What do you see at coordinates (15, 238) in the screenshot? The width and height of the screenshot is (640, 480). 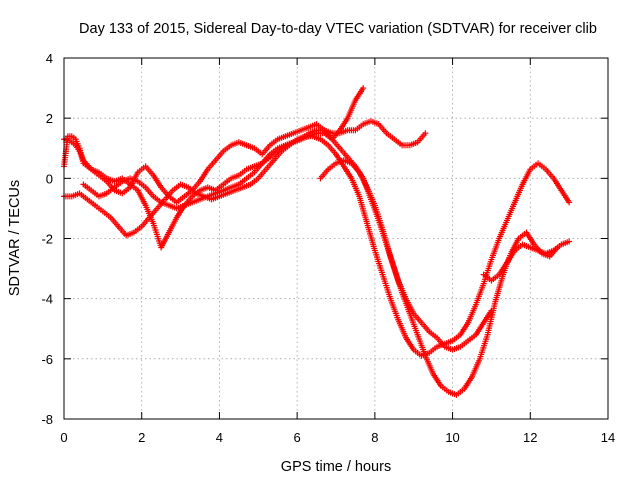 I see `y-axis-label: SDTVAR / TECUs` at bounding box center [15, 238].